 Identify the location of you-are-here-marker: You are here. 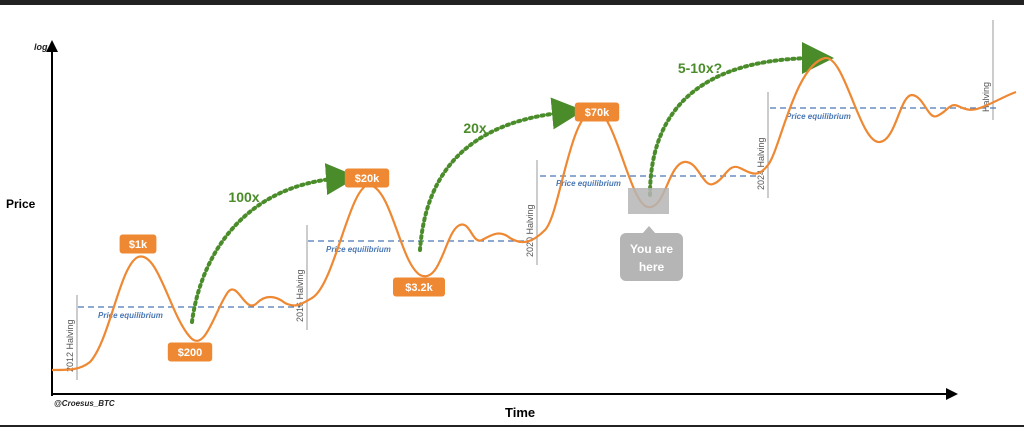
(651, 234).